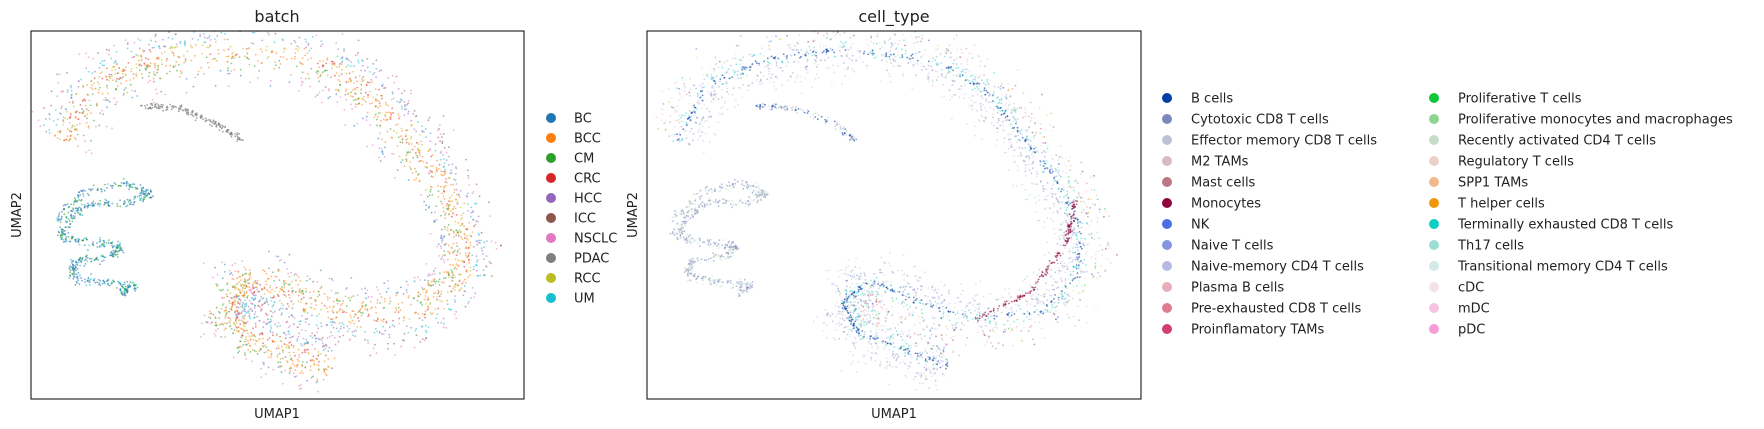 The width and height of the screenshot is (1764, 429). I want to click on legend-label-bcc: BCC, so click(587, 139).